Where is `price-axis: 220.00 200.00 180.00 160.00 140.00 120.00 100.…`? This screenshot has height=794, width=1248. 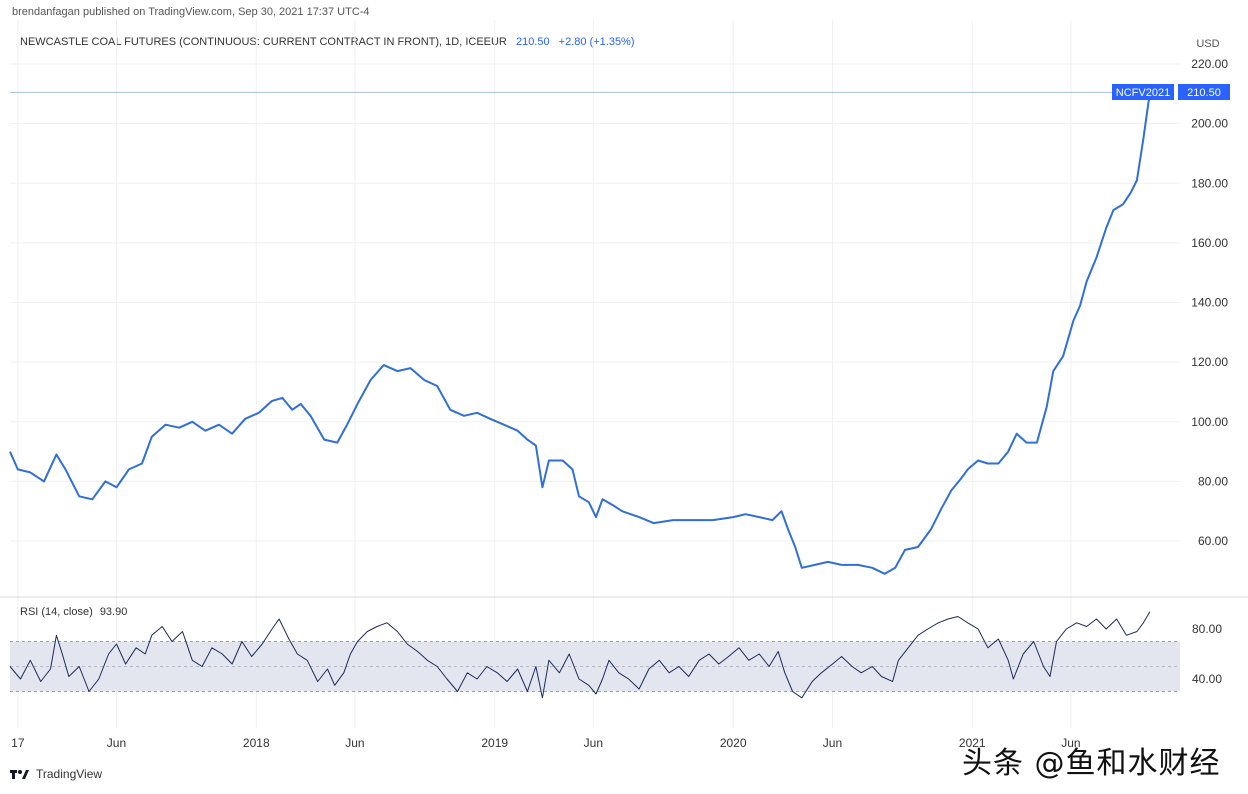 price-axis: 220.00 200.00 180.00 160.00 140.00 120.00 100.… is located at coordinates (1209, 302).